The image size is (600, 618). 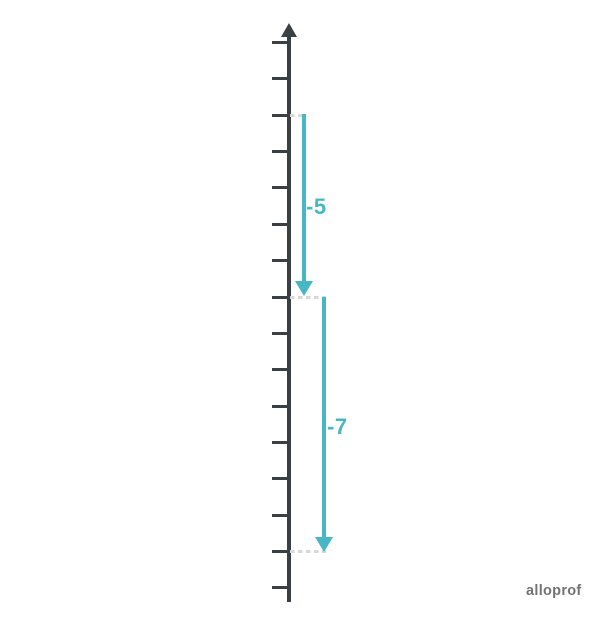 What do you see at coordinates (288, 316) in the screenshot?
I see `number-line-axis` at bounding box center [288, 316].